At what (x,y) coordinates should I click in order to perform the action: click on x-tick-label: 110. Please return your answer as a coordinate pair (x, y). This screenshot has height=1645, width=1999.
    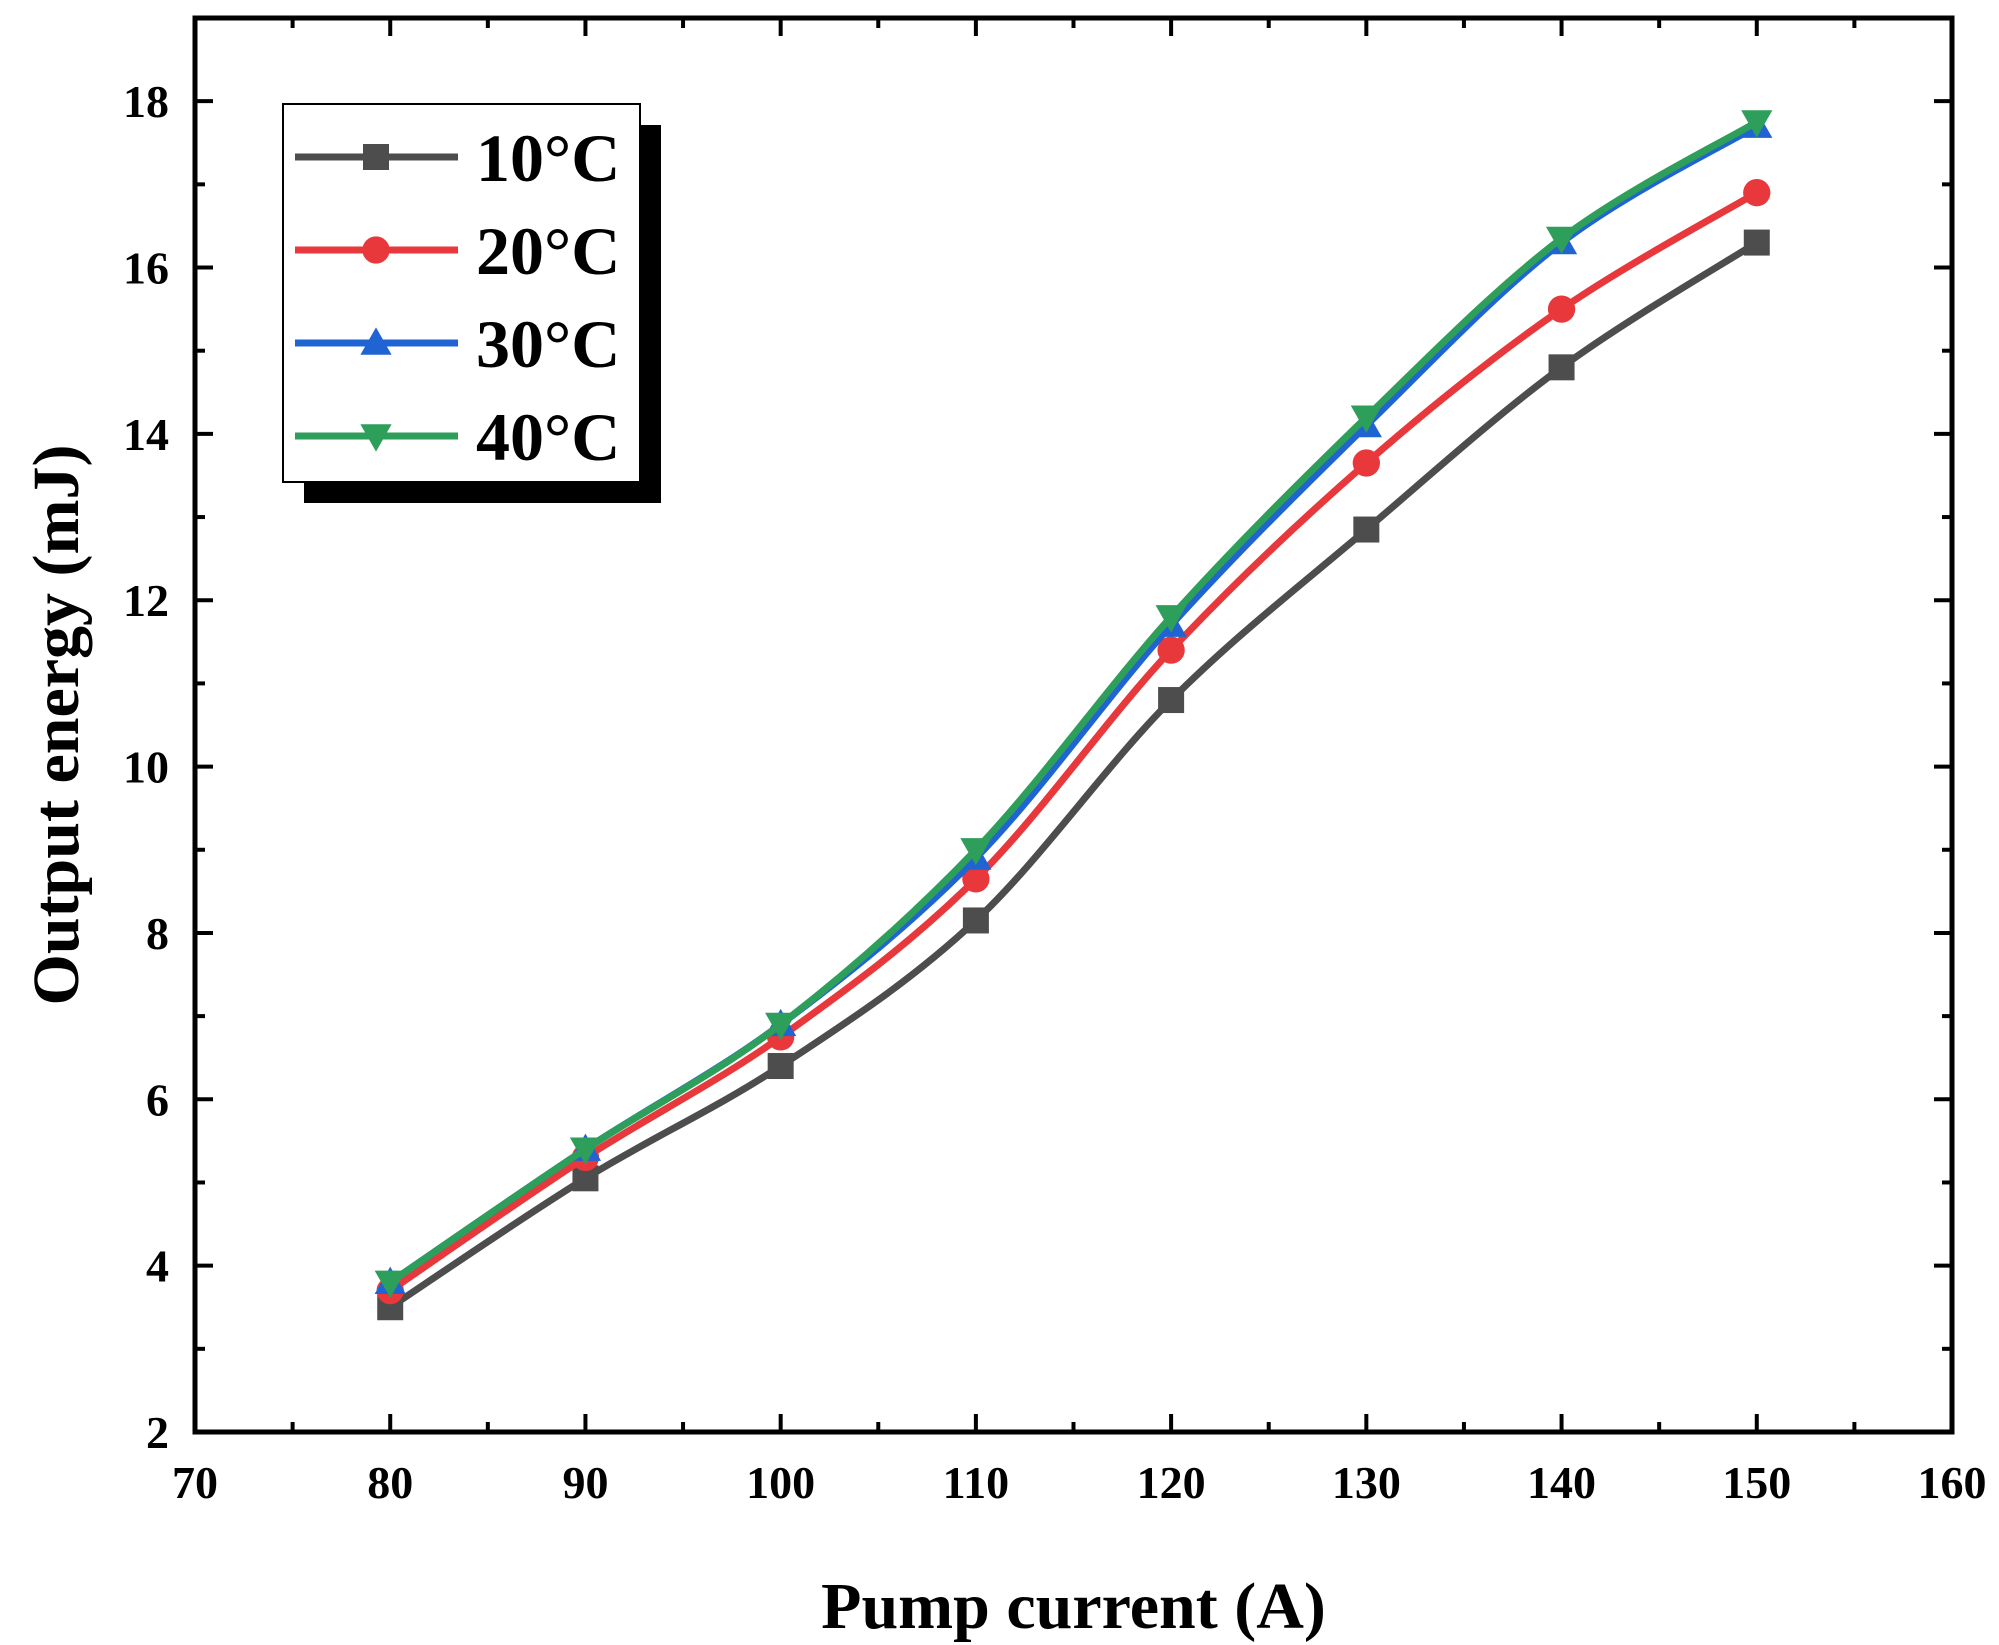
    Looking at the image, I should click on (976, 1482).